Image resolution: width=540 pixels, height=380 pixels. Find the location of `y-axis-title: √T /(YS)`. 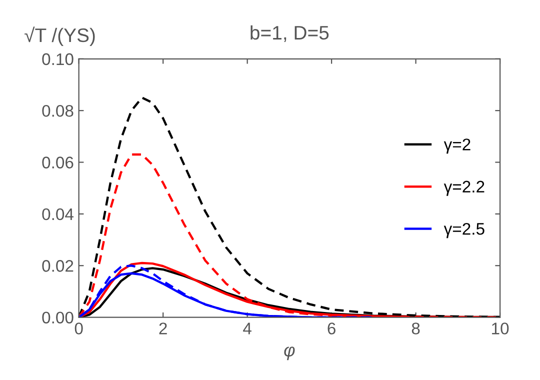

y-axis-title: √T /(YS) is located at coordinates (59, 36).